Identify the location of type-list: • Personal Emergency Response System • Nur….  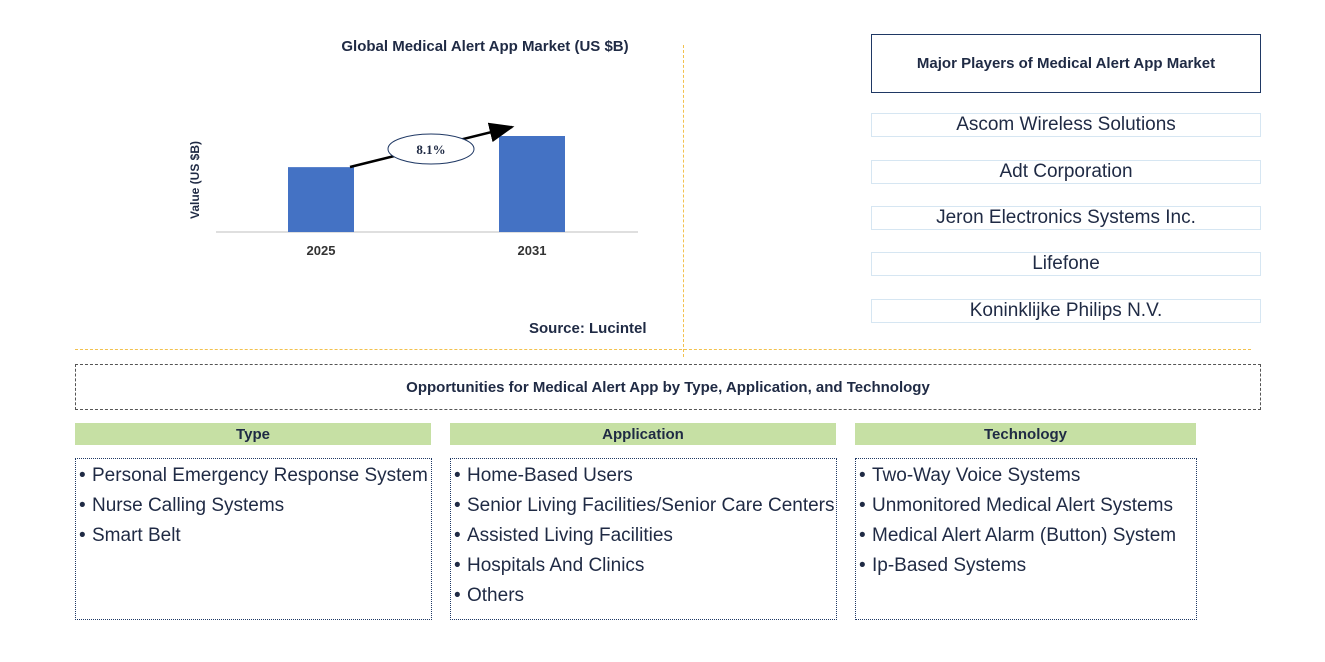
(253, 505).